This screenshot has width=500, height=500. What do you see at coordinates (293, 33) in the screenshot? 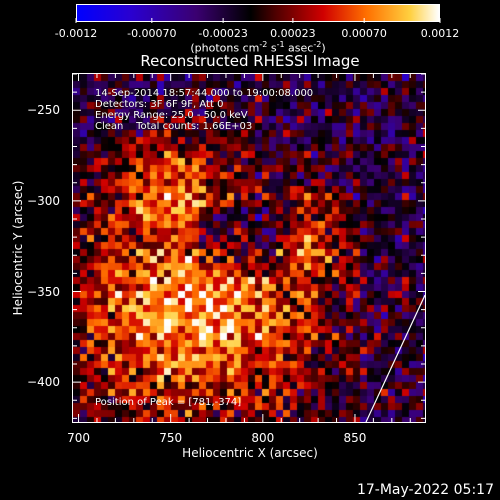
I see `colorbar-tick-label: 0.00023` at bounding box center [293, 33].